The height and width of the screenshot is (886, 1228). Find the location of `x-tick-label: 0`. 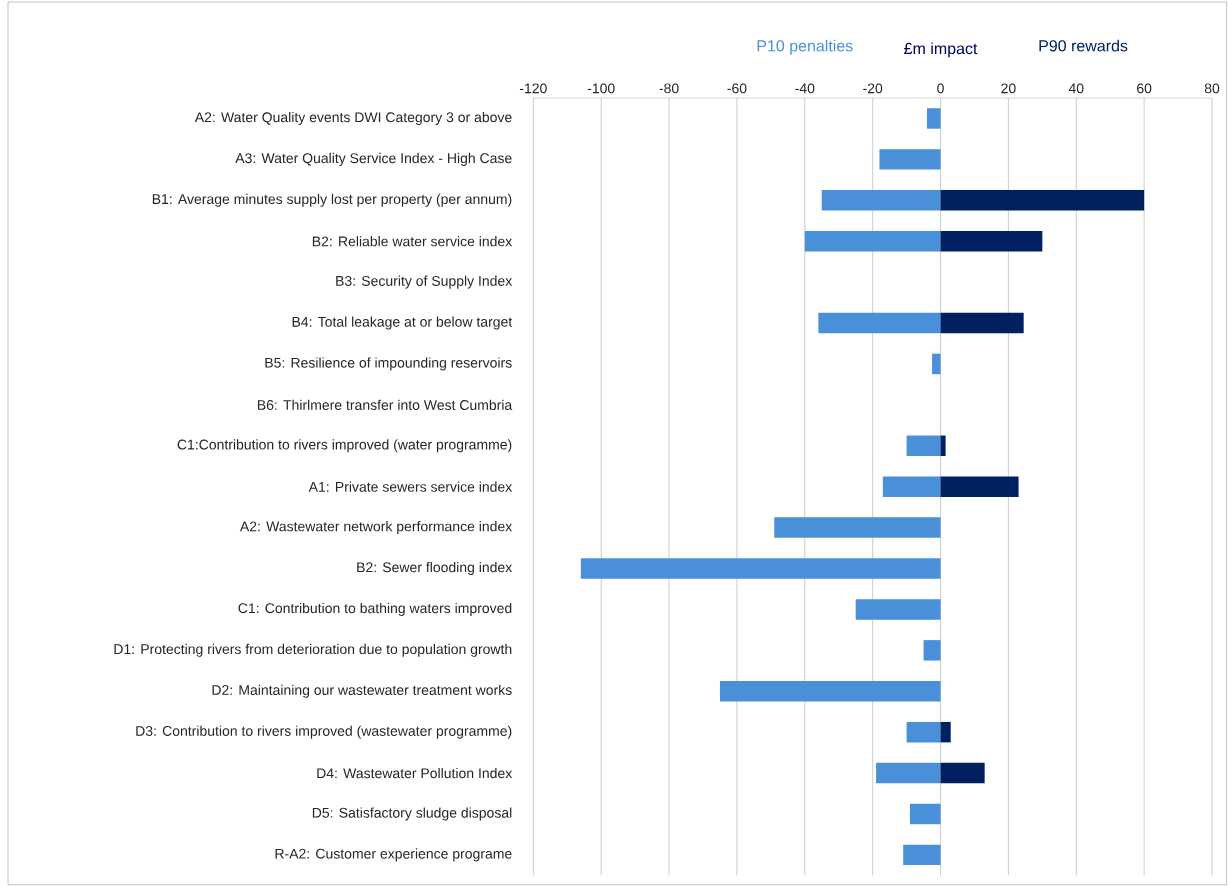

x-tick-label: 0 is located at coordinates (940, 88).